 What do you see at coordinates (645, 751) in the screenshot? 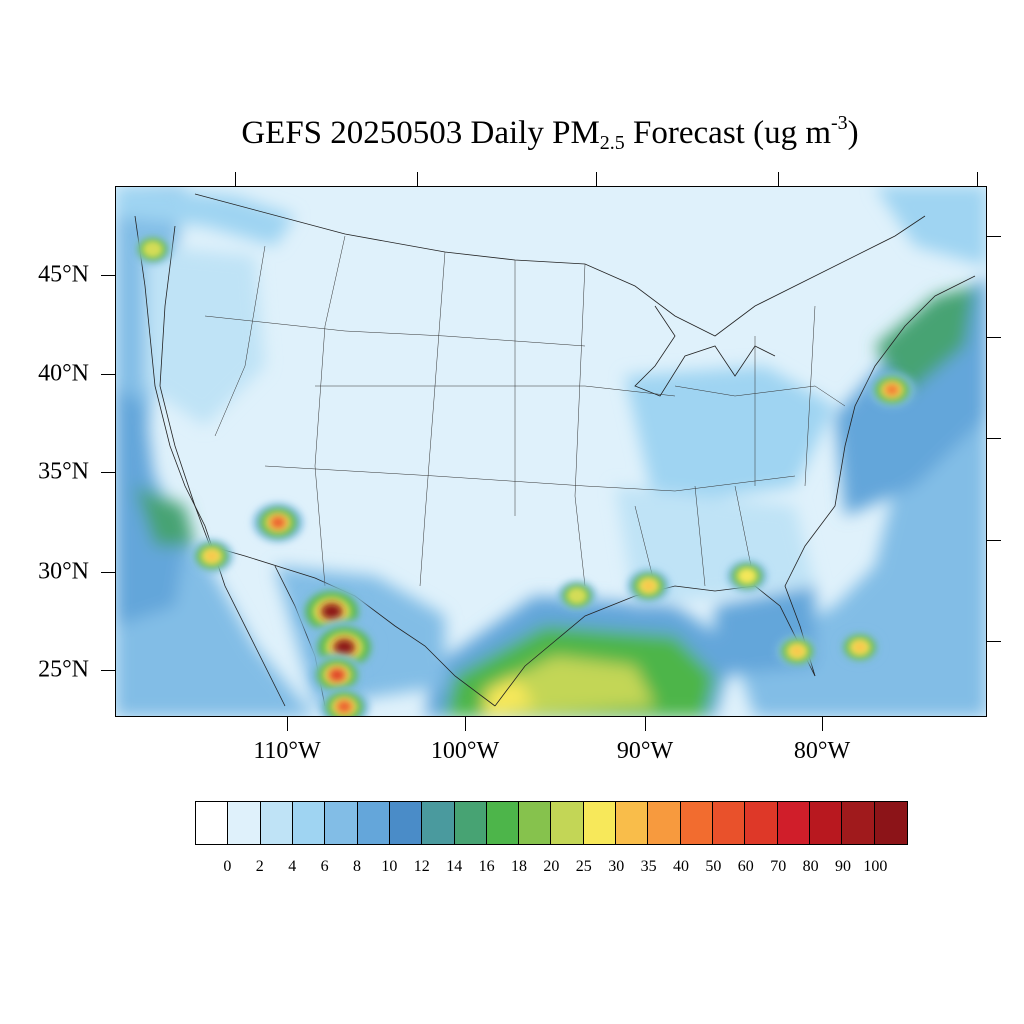
I see `lon-label-90w: 90°W` at bounding box center [645, 751].